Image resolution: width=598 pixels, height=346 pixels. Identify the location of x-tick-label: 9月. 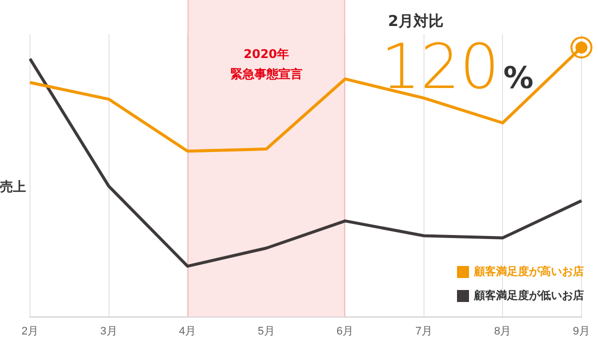
(581, 331).